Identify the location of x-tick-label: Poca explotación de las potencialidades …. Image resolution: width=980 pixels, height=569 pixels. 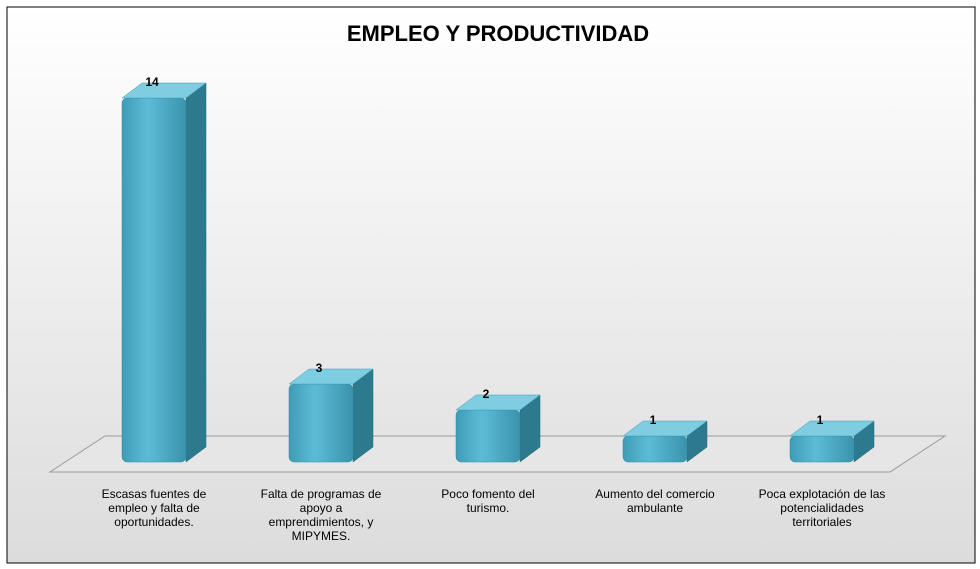
(822, 508).